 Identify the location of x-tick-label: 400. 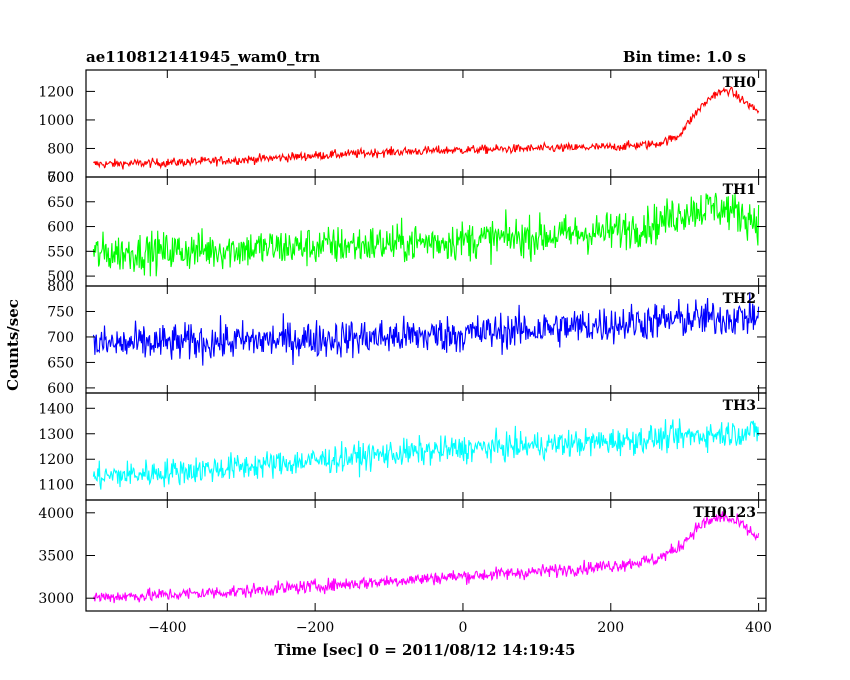
(758, 628).